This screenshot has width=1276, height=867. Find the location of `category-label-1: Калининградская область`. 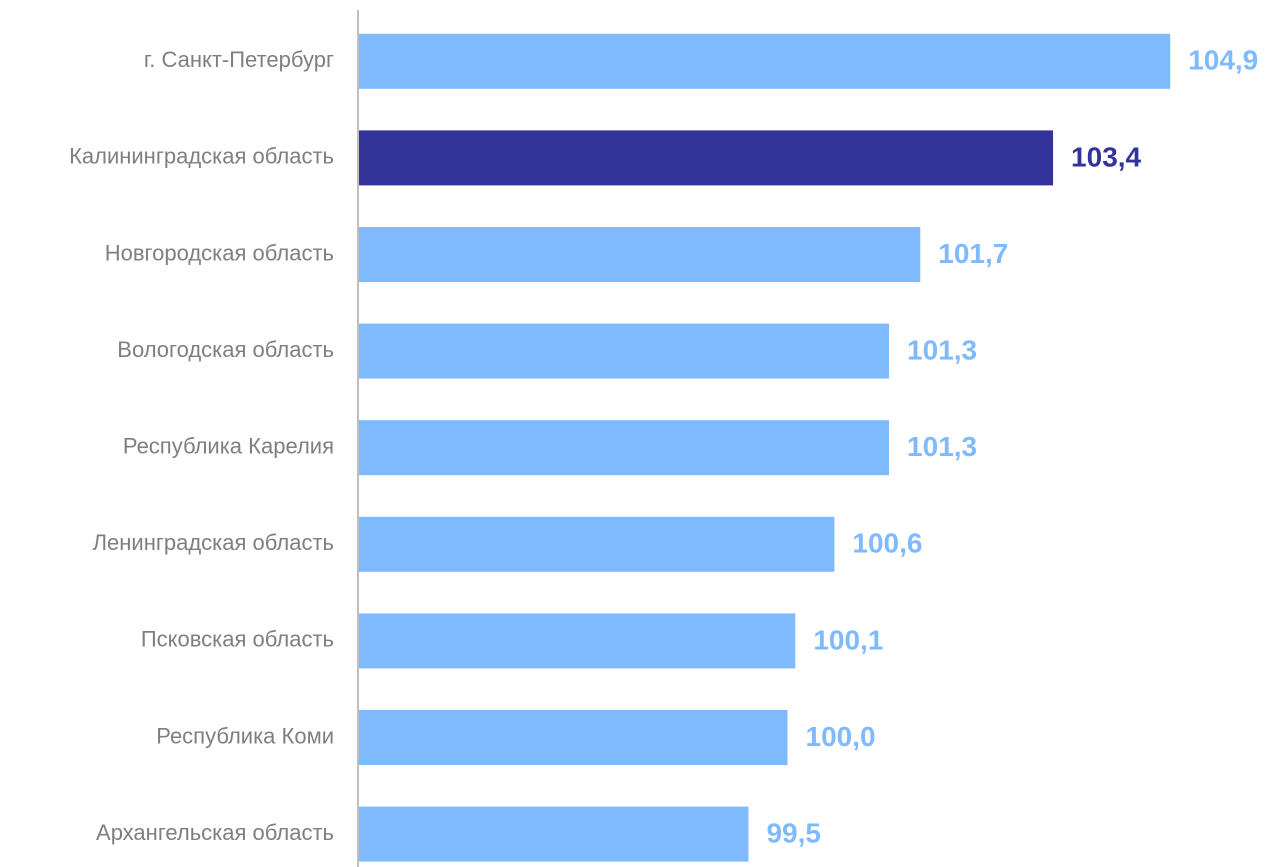

category-label-1: Калининградская область is located at coordinates (201, 156).